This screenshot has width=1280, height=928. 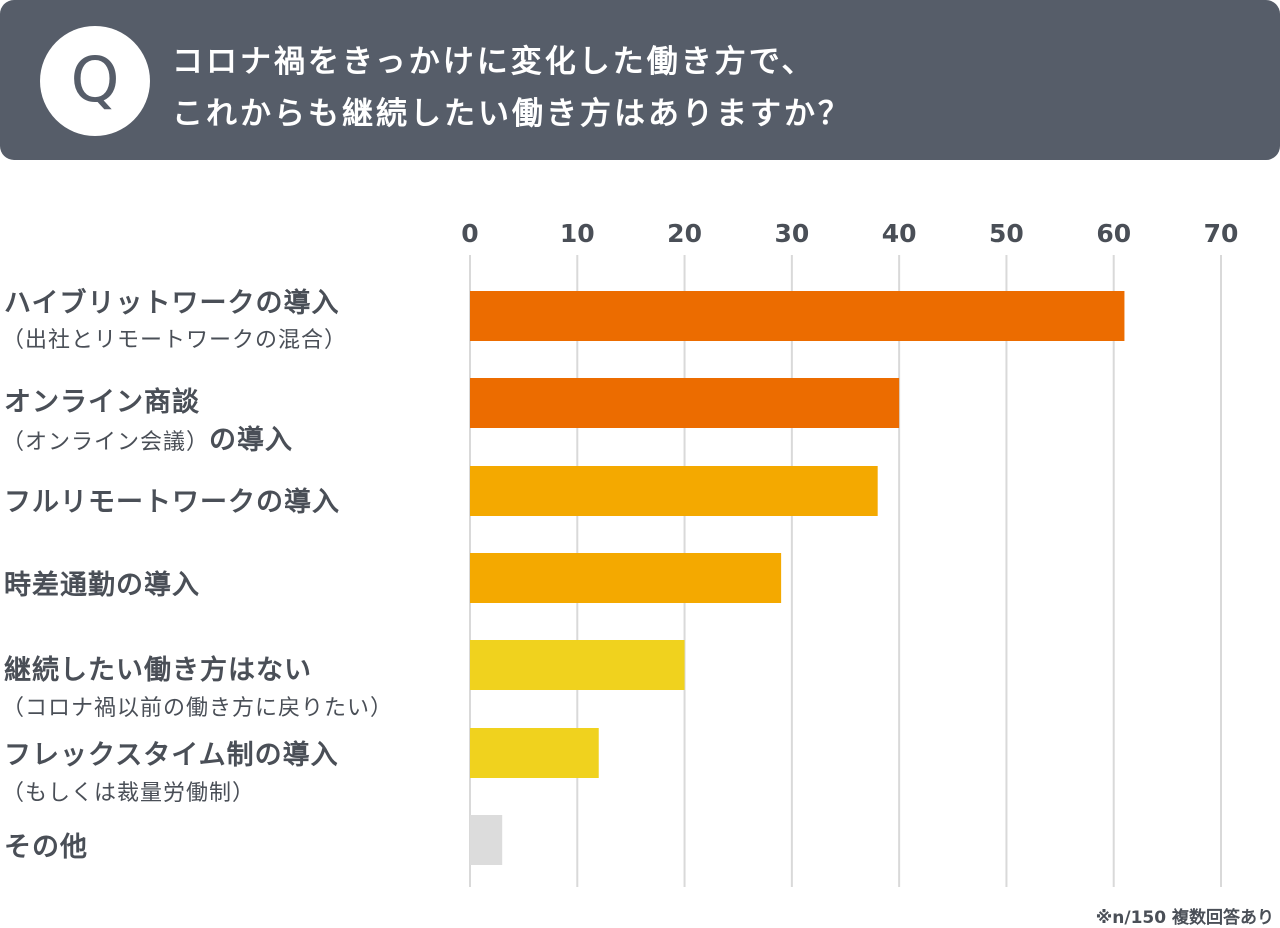 What do you see at coordinates (791, 233) in the screenshot?
I see `x-tick-label: 30` at bounding box center [791, 233].